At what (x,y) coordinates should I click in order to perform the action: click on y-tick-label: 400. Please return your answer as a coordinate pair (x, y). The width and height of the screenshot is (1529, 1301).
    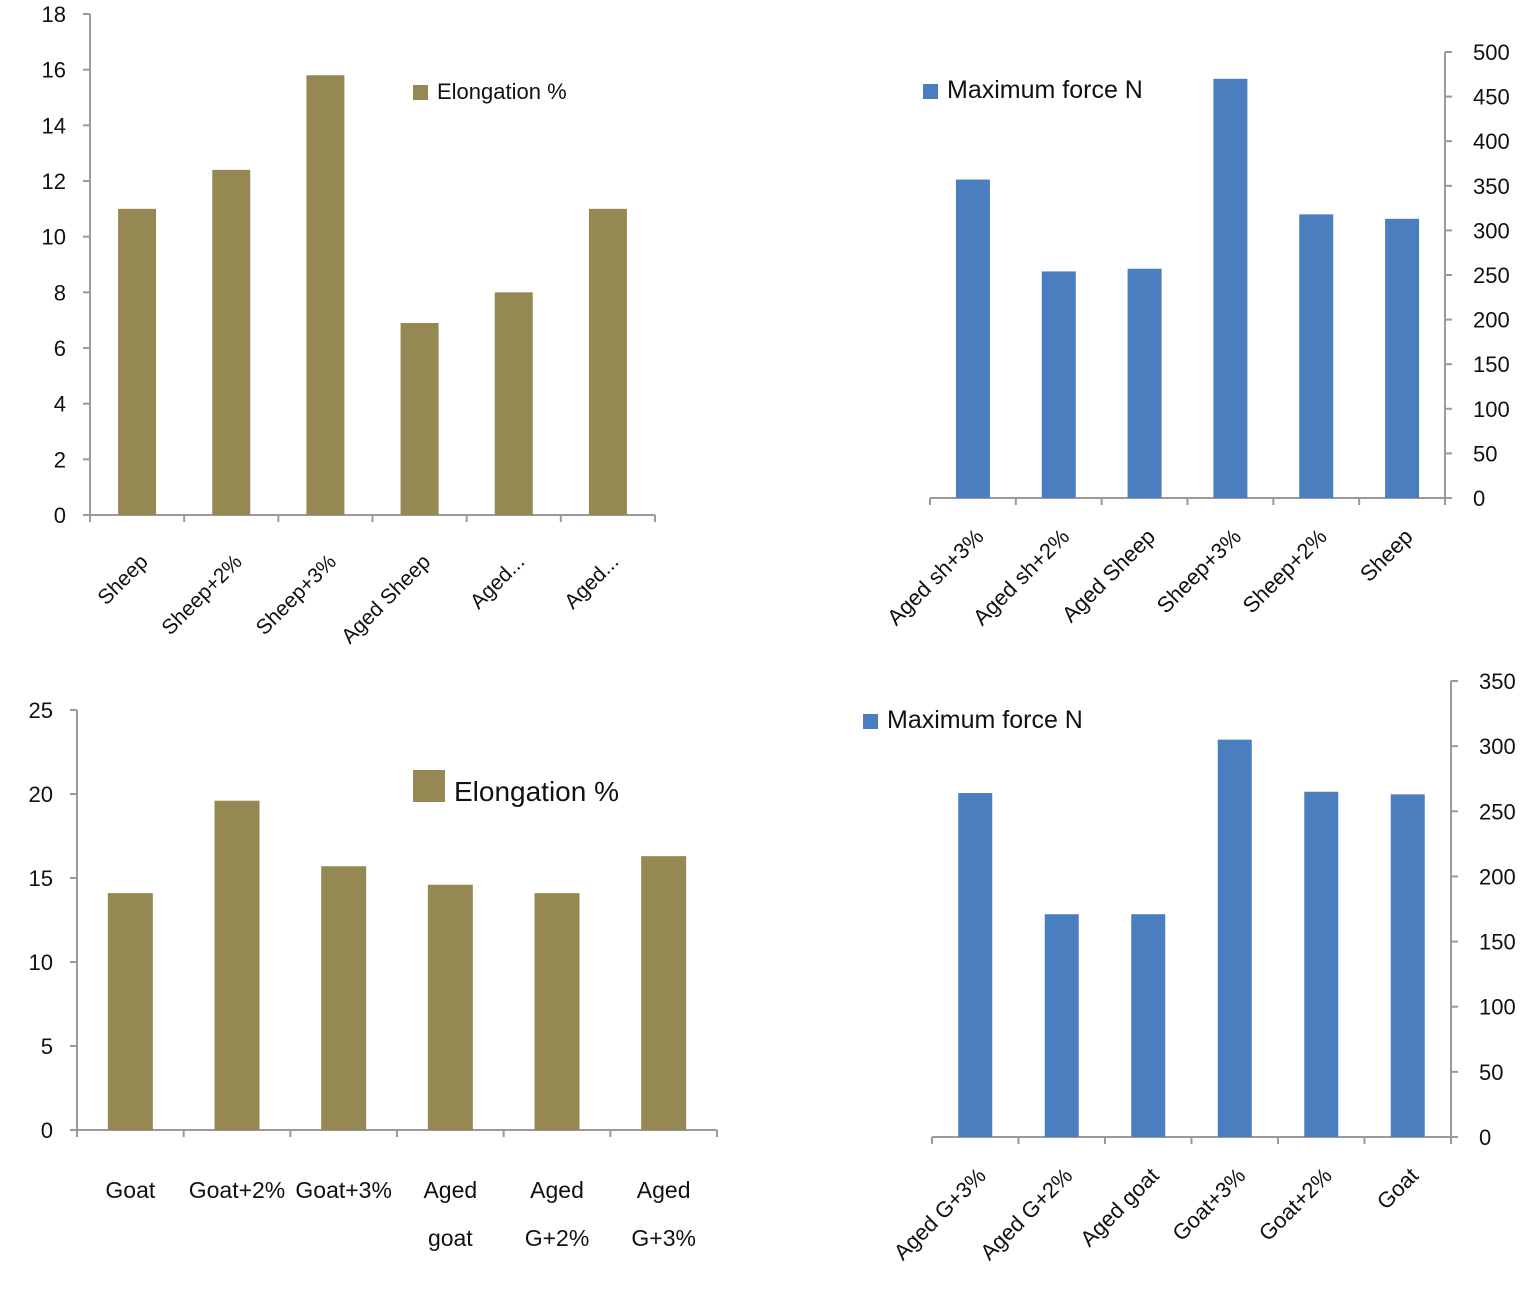
    Looking at the image, I should click on (1491, 141).